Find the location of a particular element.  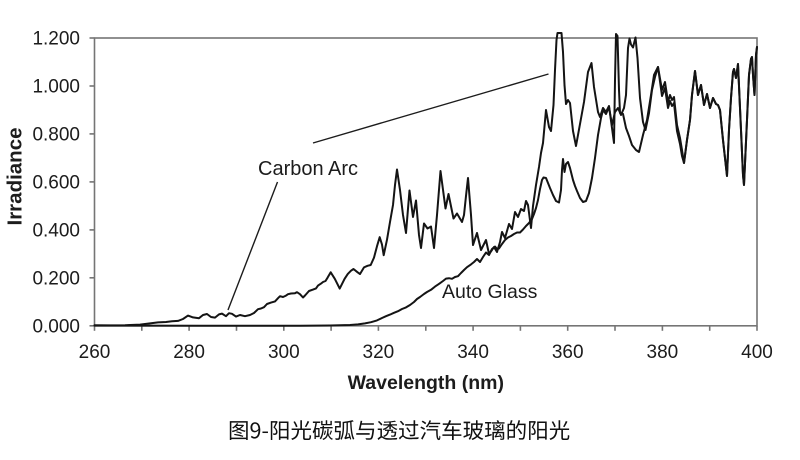

svg-text: 380 is located at coordinates (663, 352).